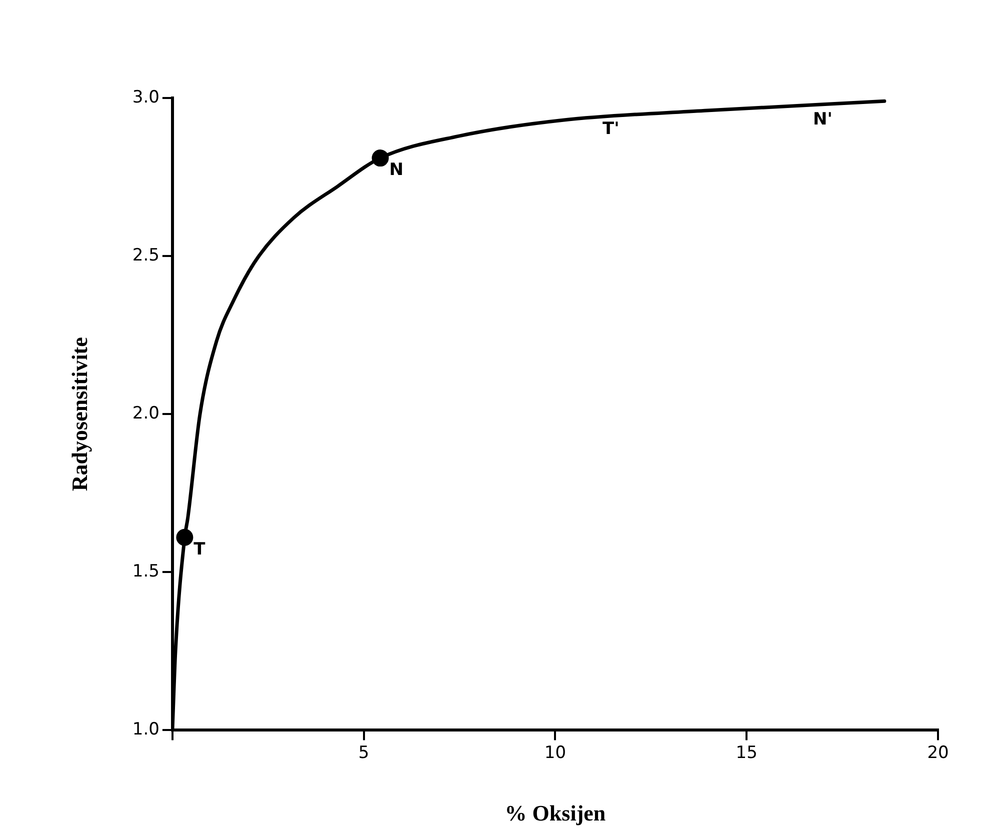  Describe the element at coordinates (146, 97) in the screenshot. I see `y-tick-label: 3.0` at that location.